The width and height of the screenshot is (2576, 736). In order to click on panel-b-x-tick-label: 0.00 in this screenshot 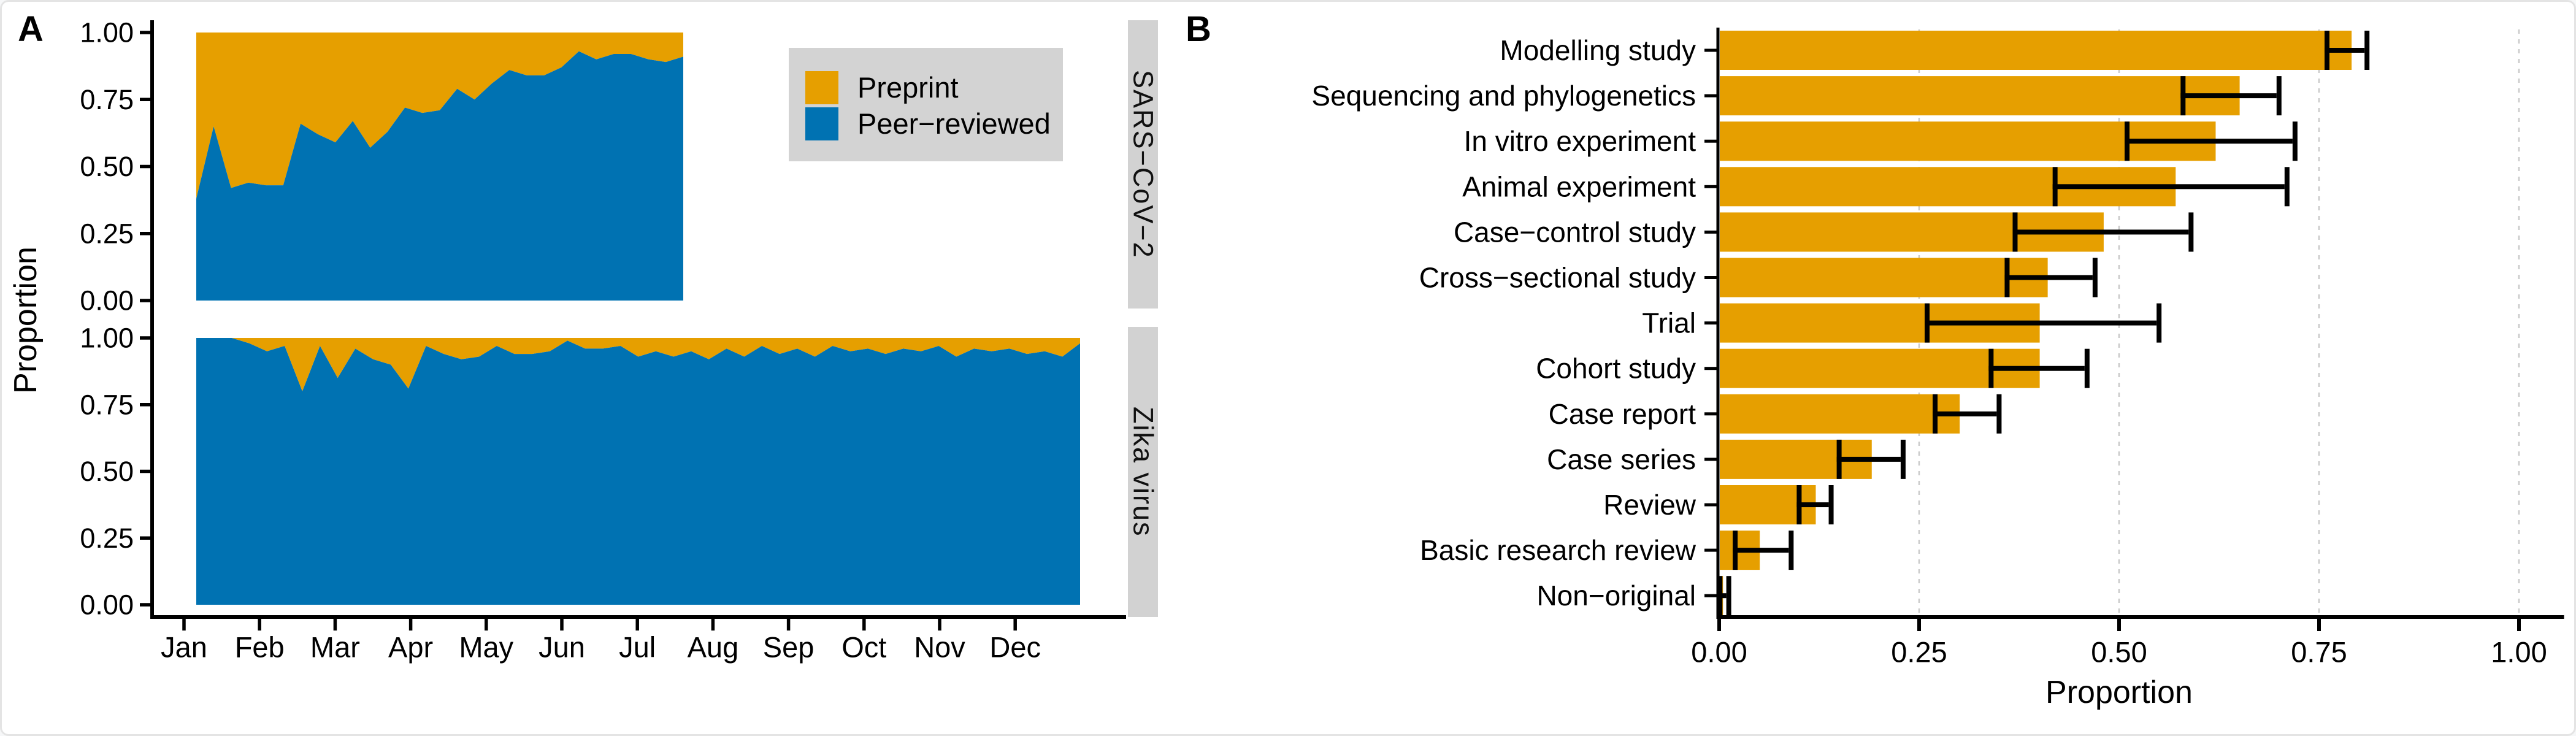, I will do `click(1719, 652)`.